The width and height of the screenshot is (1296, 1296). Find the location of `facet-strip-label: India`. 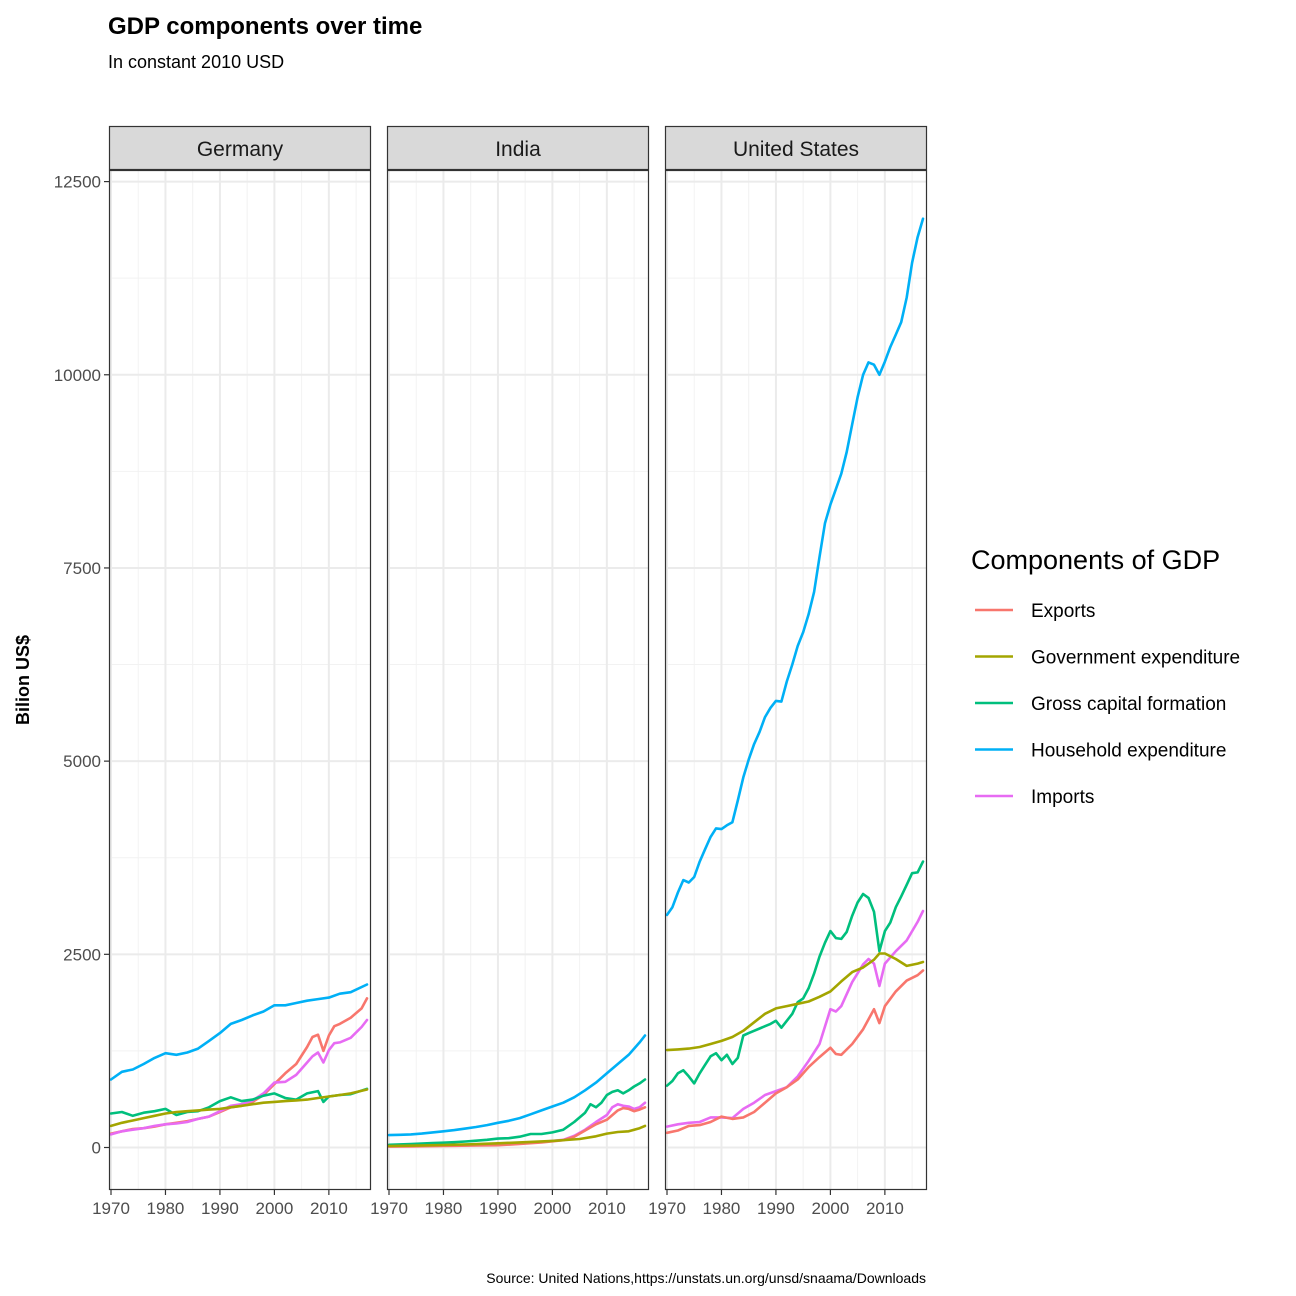

facet-strip-label: India is located at coordinates (518, 149).